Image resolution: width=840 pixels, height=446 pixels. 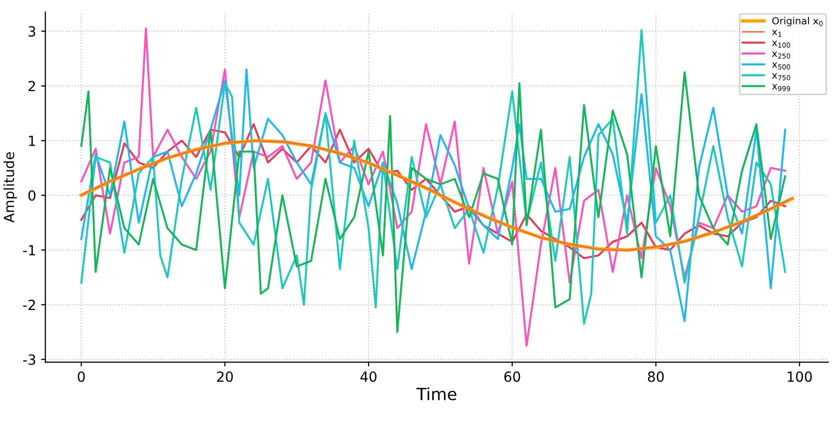 I want to click on legend-label: x$_{500}$, so click(x=781, y=66).